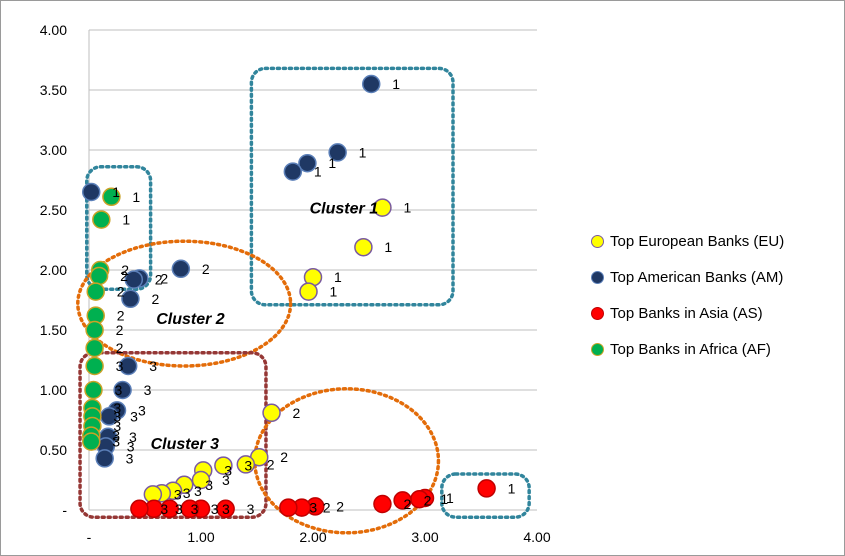 This screenshot has height=556, width=845. What do you see at coordinates (697, 241) in the screenshot?
I see `legend-label: Top European Banks (EU)` at bounding box center [697, 241].